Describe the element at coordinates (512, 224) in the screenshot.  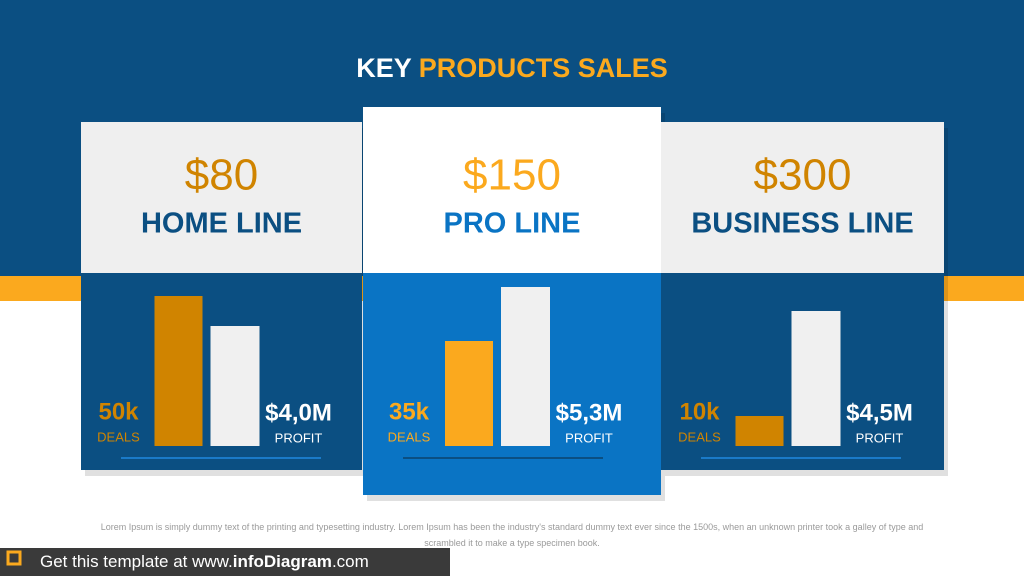
I see `product-name: PRO LINE` at that location.